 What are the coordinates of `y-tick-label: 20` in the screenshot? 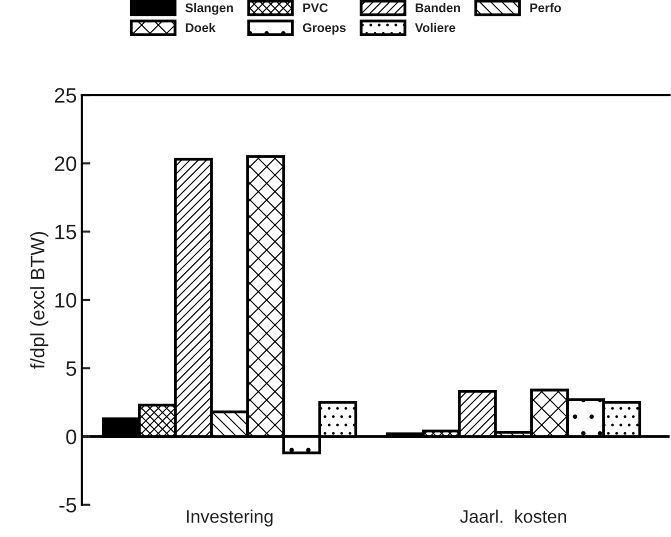 It's located at (65, 164).